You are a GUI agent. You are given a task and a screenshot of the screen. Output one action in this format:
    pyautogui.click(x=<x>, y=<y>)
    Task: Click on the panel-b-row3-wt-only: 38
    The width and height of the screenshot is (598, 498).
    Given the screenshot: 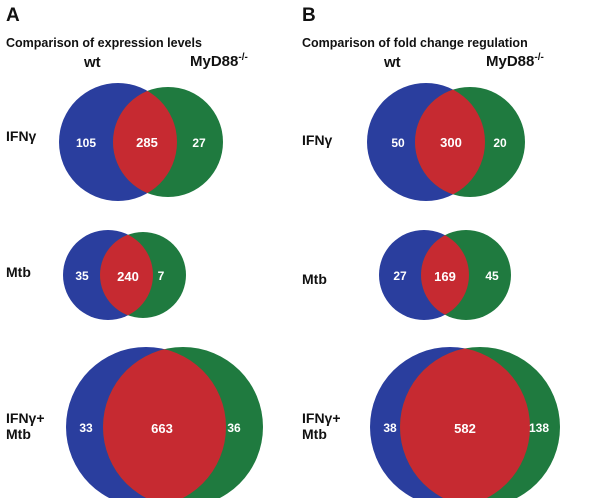 What is the action you would take?
    pyautogui.click(x=390, y=428)
    